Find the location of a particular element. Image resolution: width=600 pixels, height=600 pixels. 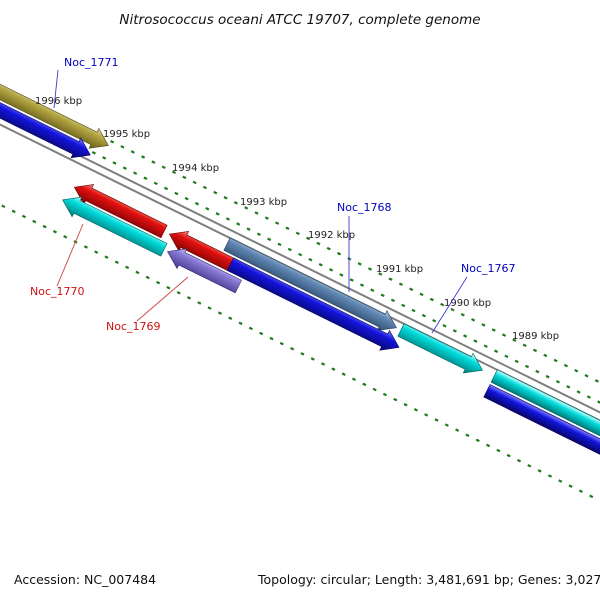

gene-label-noc-1771: Noc_1771 is located at coordinates (91, 62).